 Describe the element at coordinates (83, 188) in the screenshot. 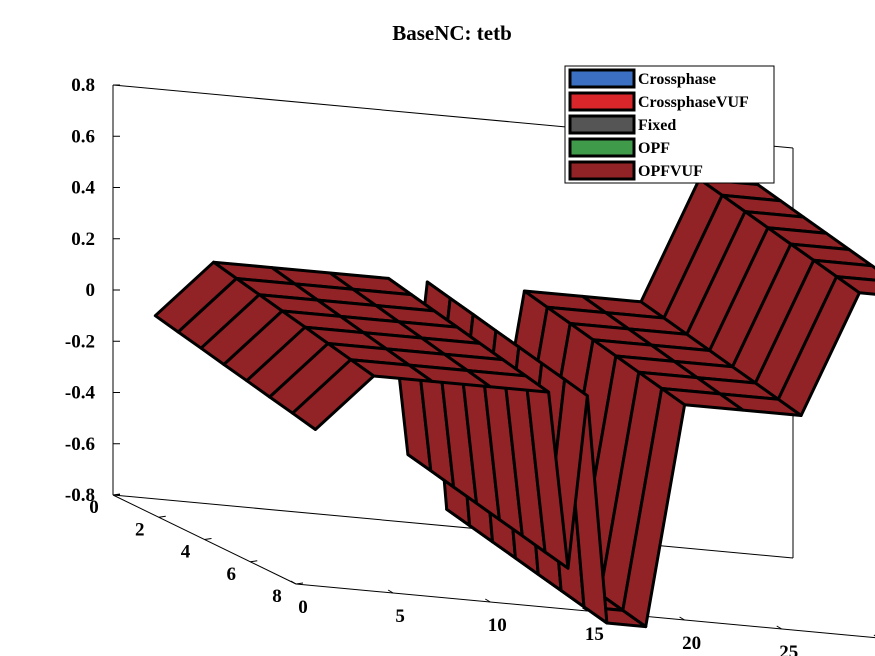

I see `z-tick-label: 0.4` at that location.